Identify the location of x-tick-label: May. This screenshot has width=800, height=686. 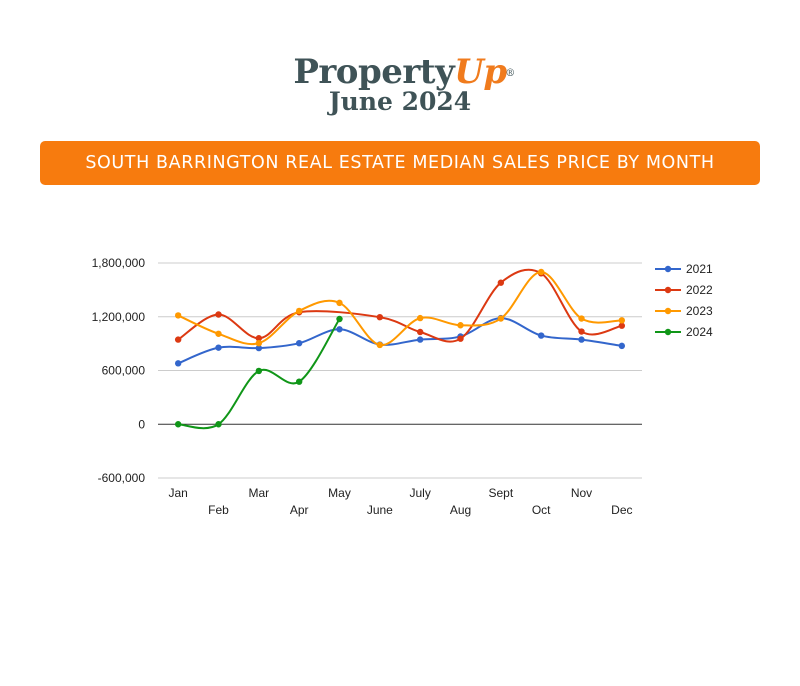
(339, 493).